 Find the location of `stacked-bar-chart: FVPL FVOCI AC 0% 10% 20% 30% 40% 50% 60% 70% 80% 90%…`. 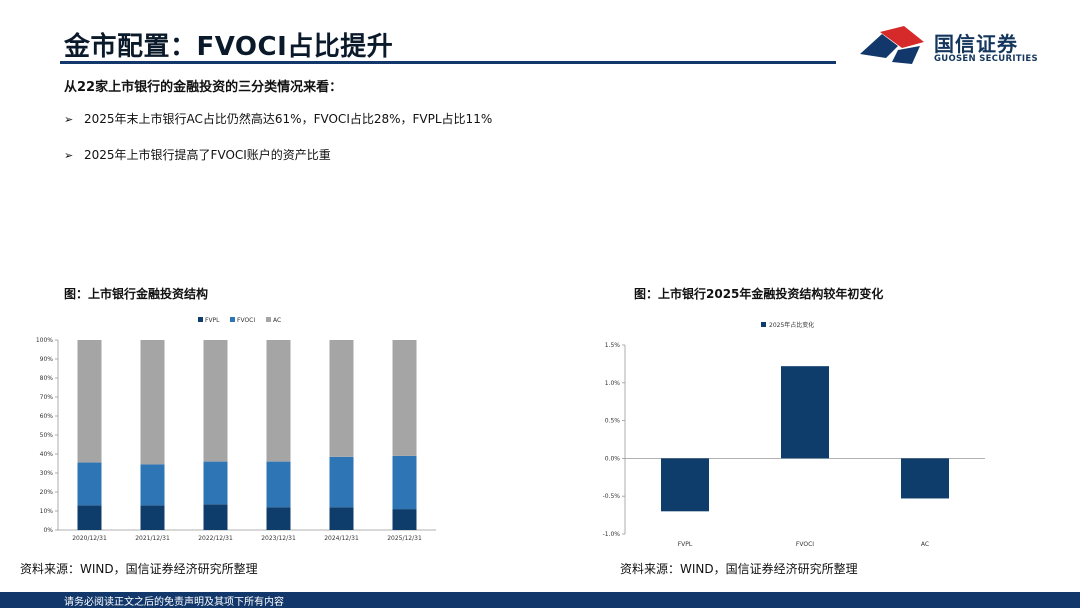

stacked-bar-chart: FVPL FVOCI AC 0% 10% 20% 30% 40% 50% 60% 70% 80% 90%… is located at coordinates (236, 429).